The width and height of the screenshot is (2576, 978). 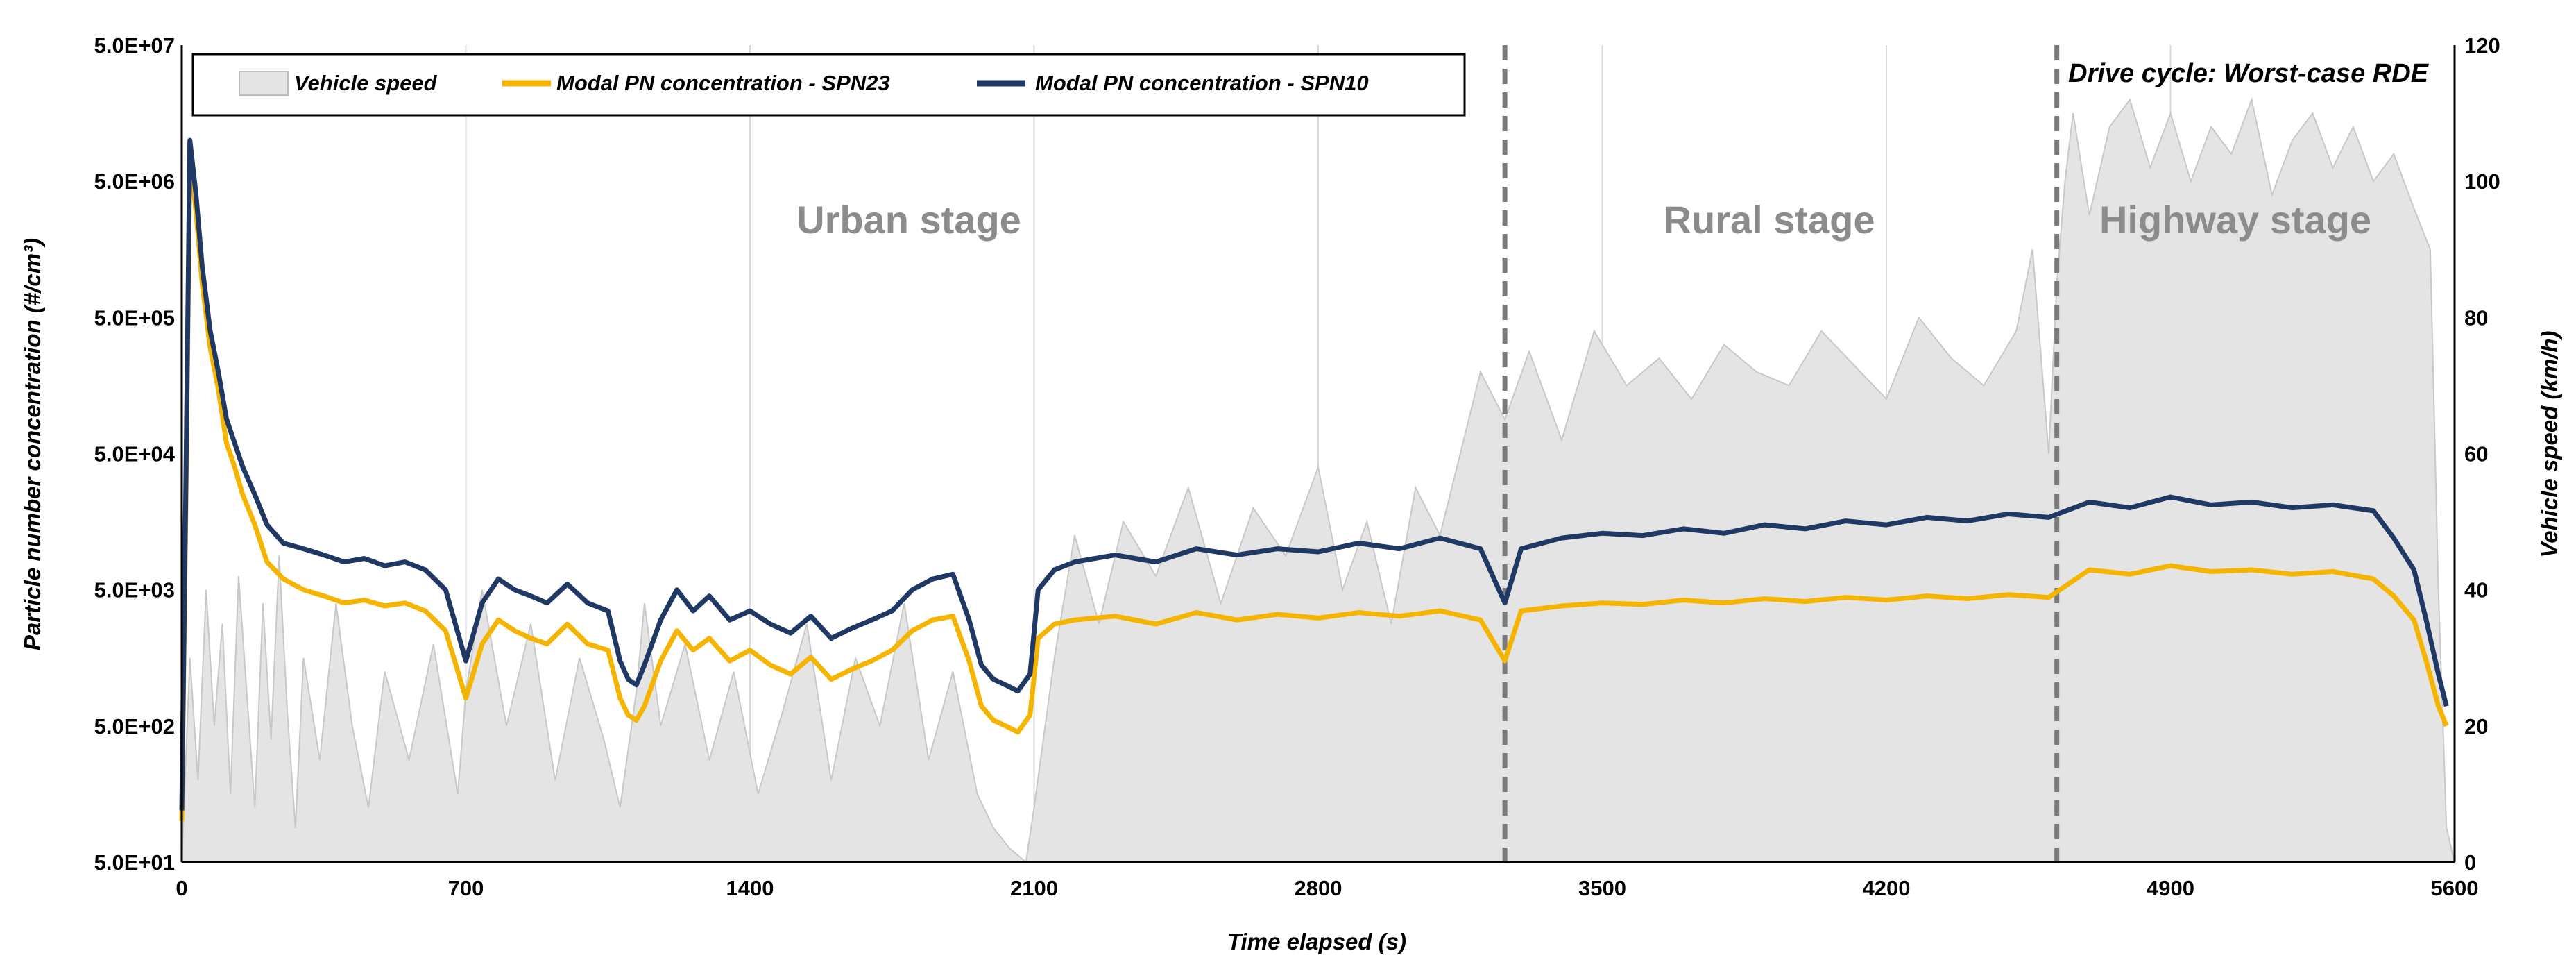 What do you see at coordinates (134, 317) in the screenshot?
I see `y-left-tick-label: 5.0E+05` at bounding box center [134, 317].